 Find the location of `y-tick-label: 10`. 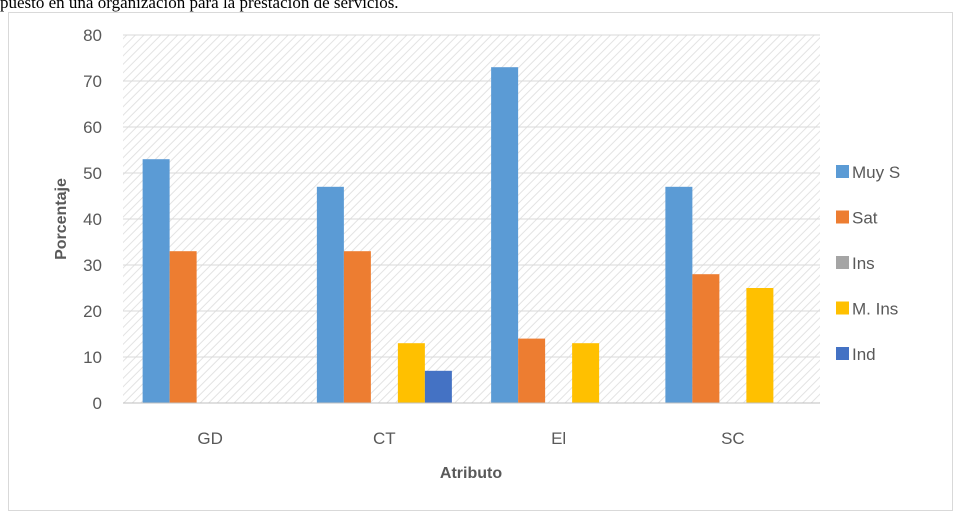

y-tick-label: 10 is located at coordinates (92, 357).